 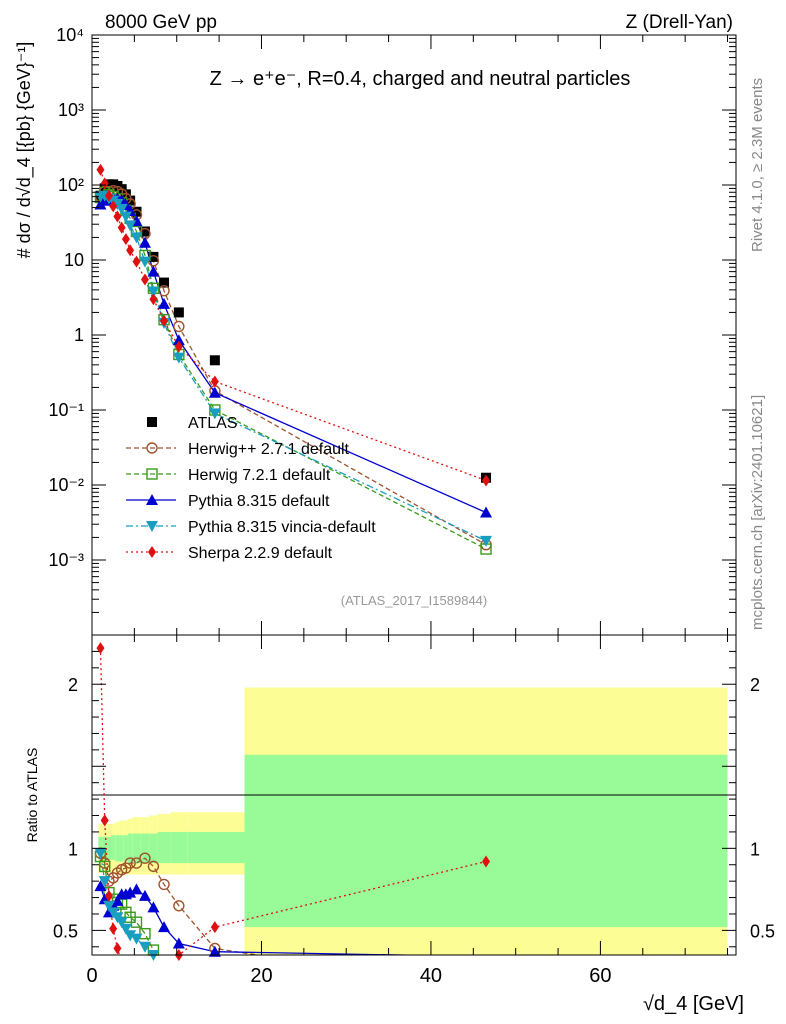 I want to click on ratio-y-tick-label-left: 0.5, so click(x=65, y=931).